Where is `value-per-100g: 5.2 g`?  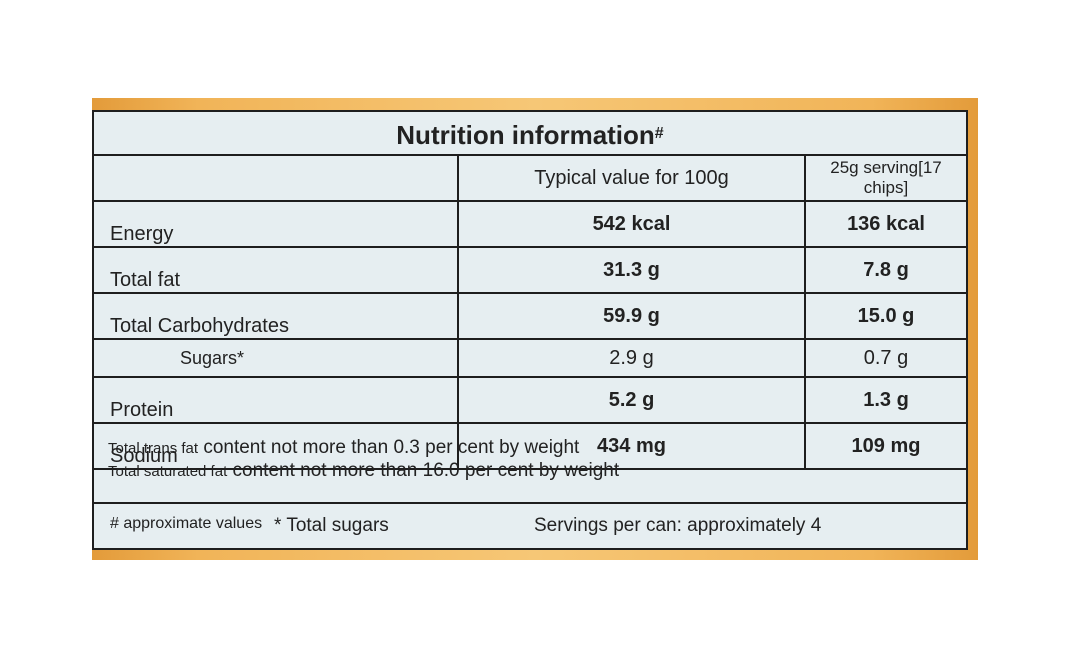 value-per-100g: 5.2 g is located at coordinates (631, 400).